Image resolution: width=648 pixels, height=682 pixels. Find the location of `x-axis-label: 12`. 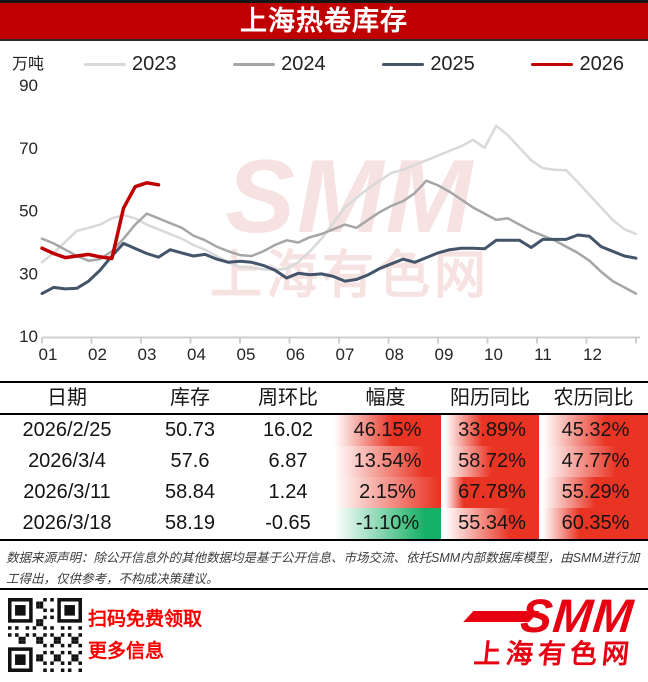

x-axis-label: 12 is located at coordinates (592, 354).